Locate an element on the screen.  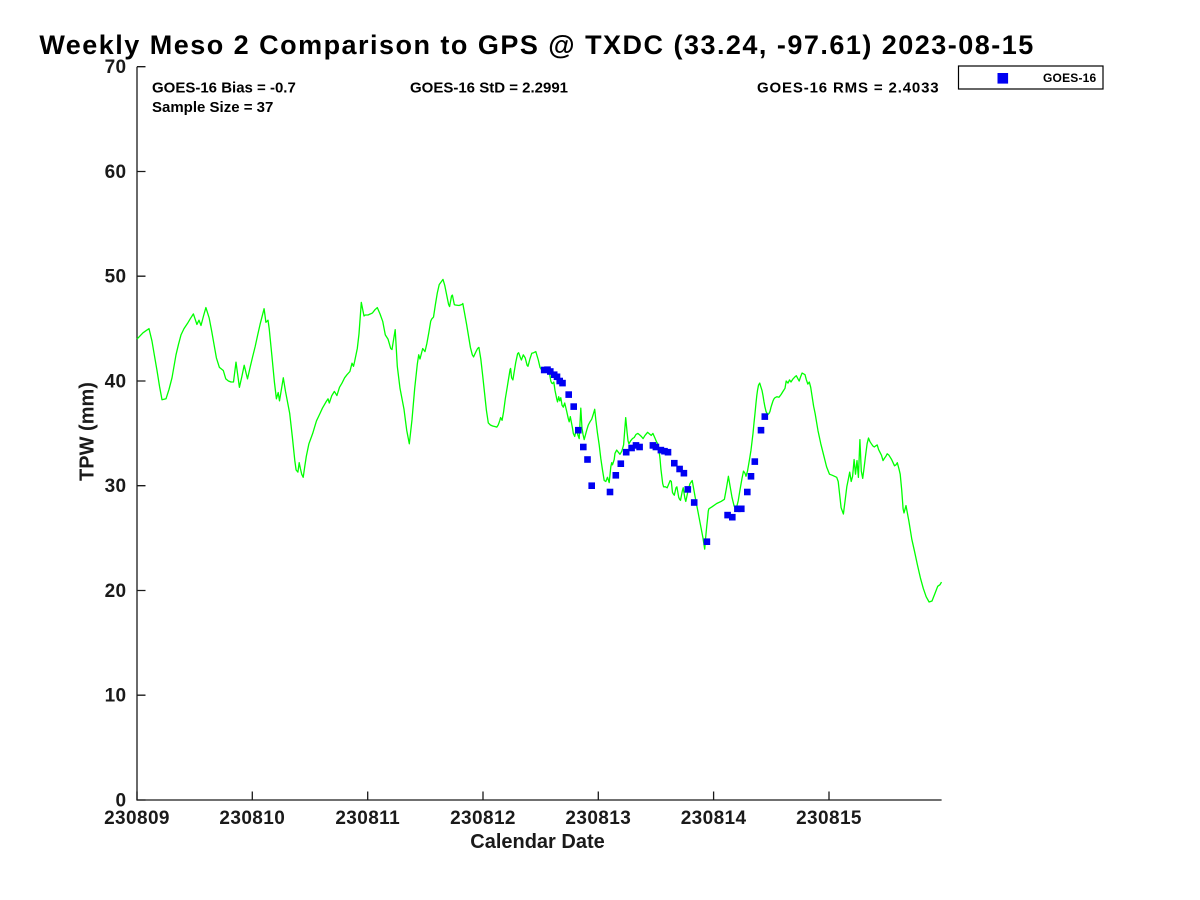
svg-text: 230809 is located at coordinates (137, 818).